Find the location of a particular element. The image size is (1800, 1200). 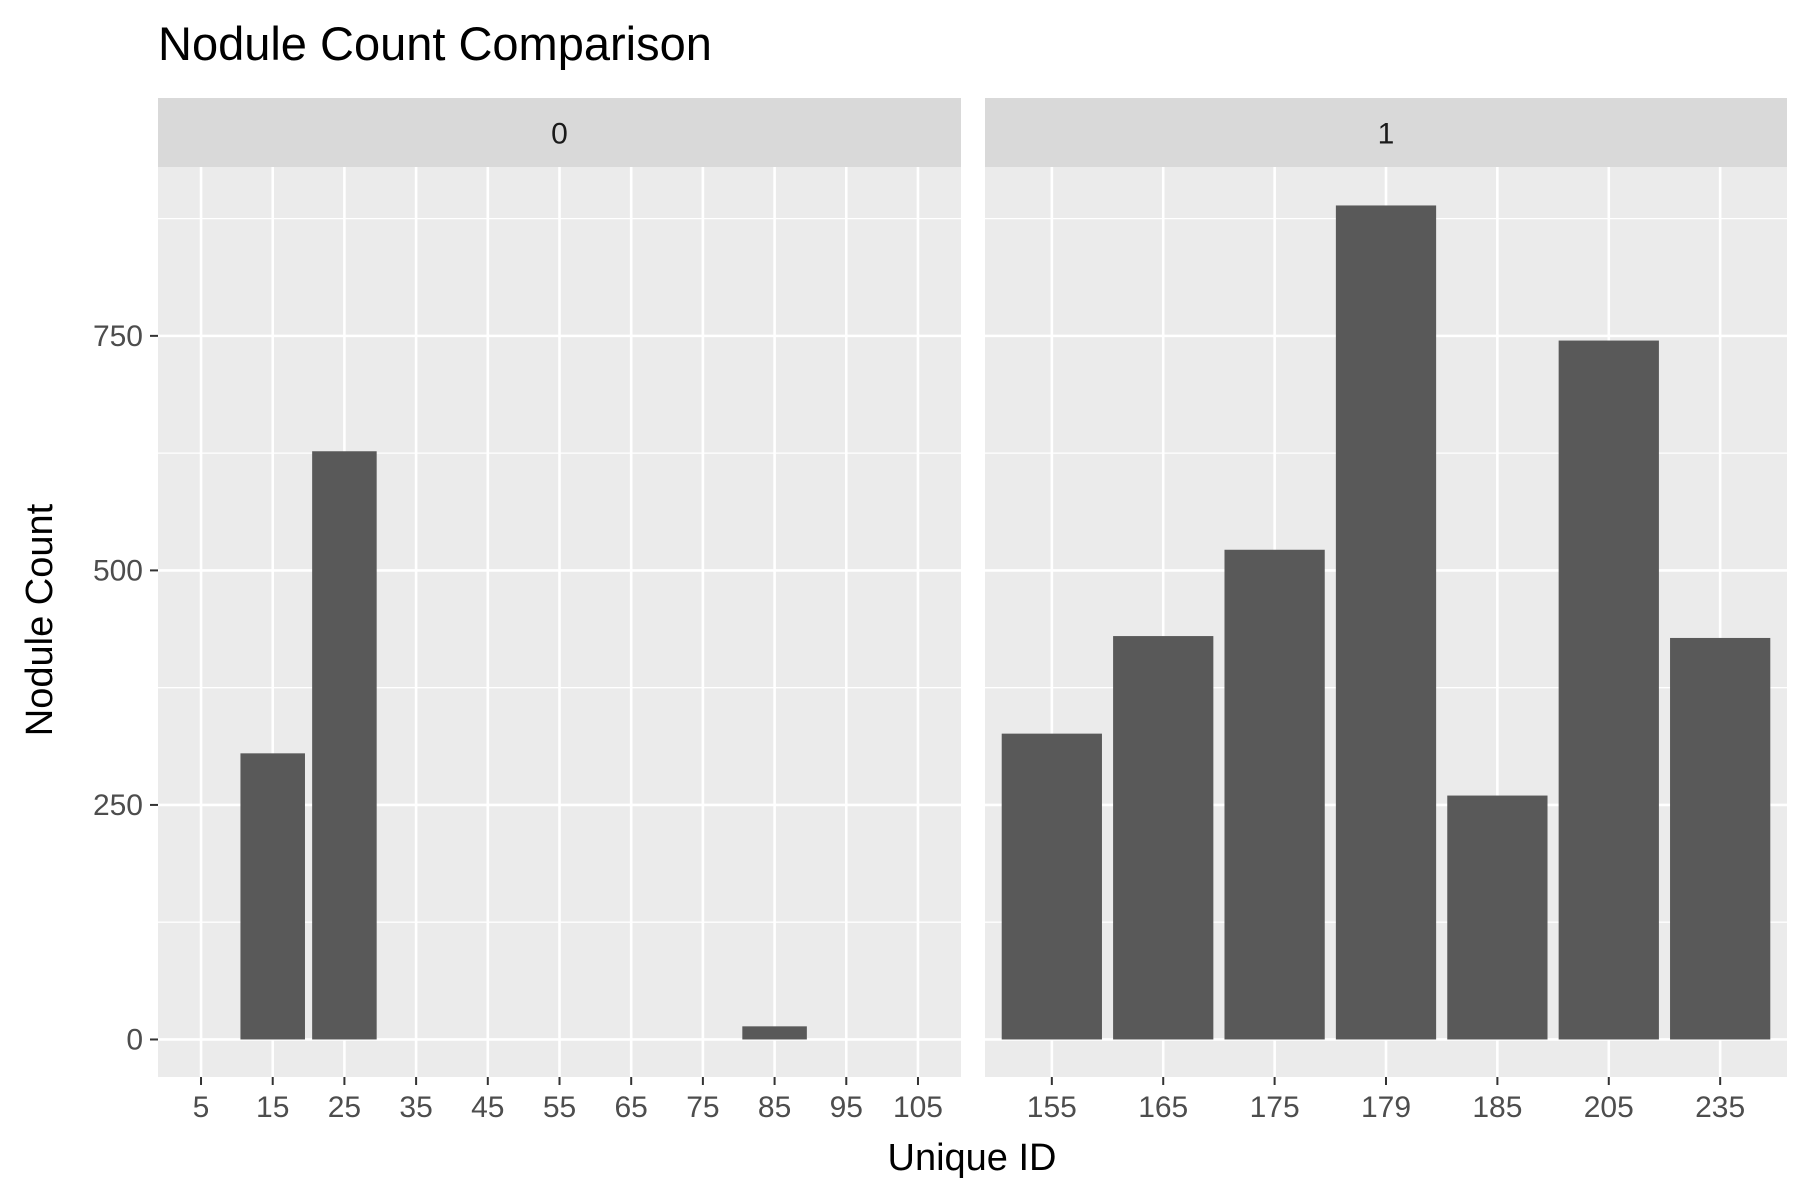

x-tick-label: 165 is located at coordinates (1163, 1107).